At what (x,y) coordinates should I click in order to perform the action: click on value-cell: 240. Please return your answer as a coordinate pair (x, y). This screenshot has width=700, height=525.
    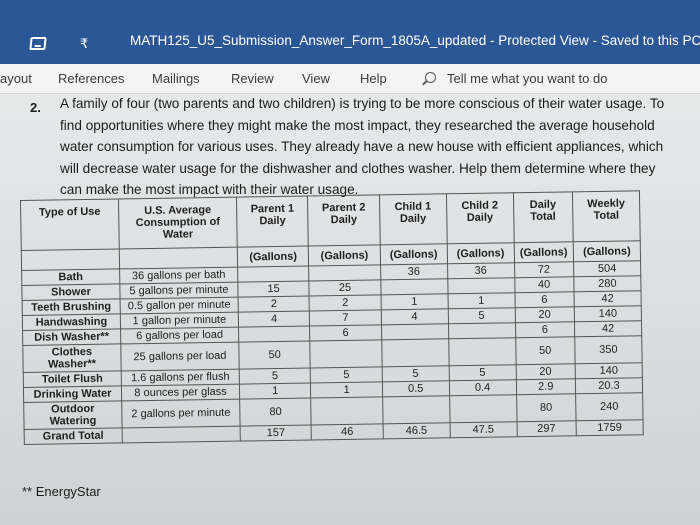
    Looking at the image, I should click on (609, 406).